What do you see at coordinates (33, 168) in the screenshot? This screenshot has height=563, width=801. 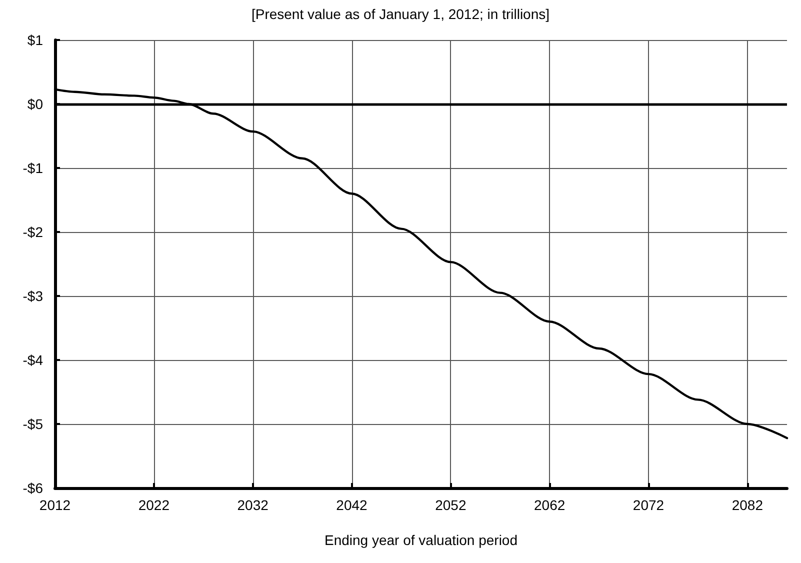 I see `y-tick-label: -$1` at bounding box center [33, 168].